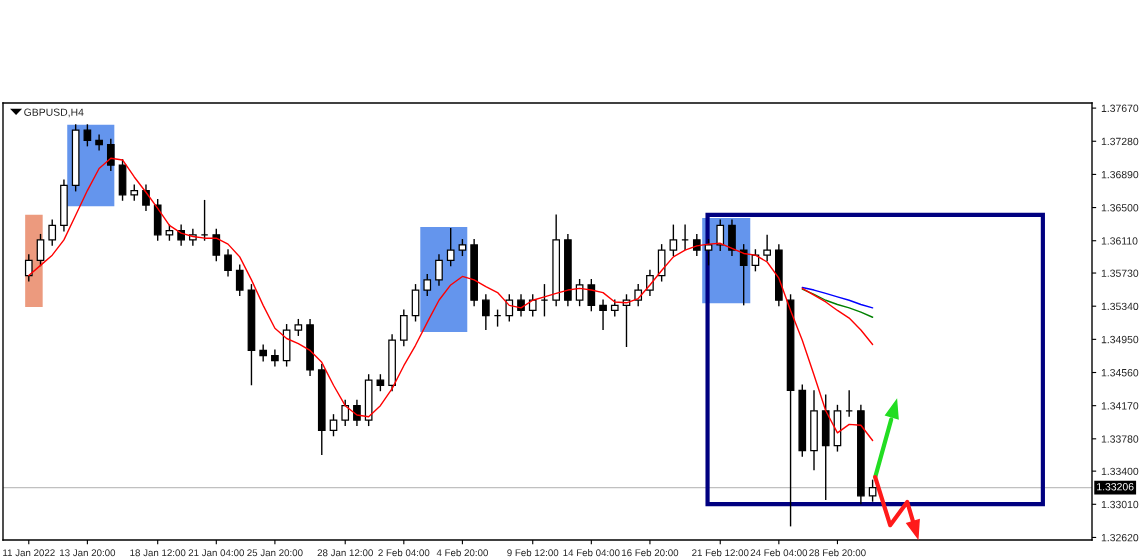  Describe the element at coordinates (54, 113) in the screenshot. I see `chart-title: GBPUSD,H4` at that location.